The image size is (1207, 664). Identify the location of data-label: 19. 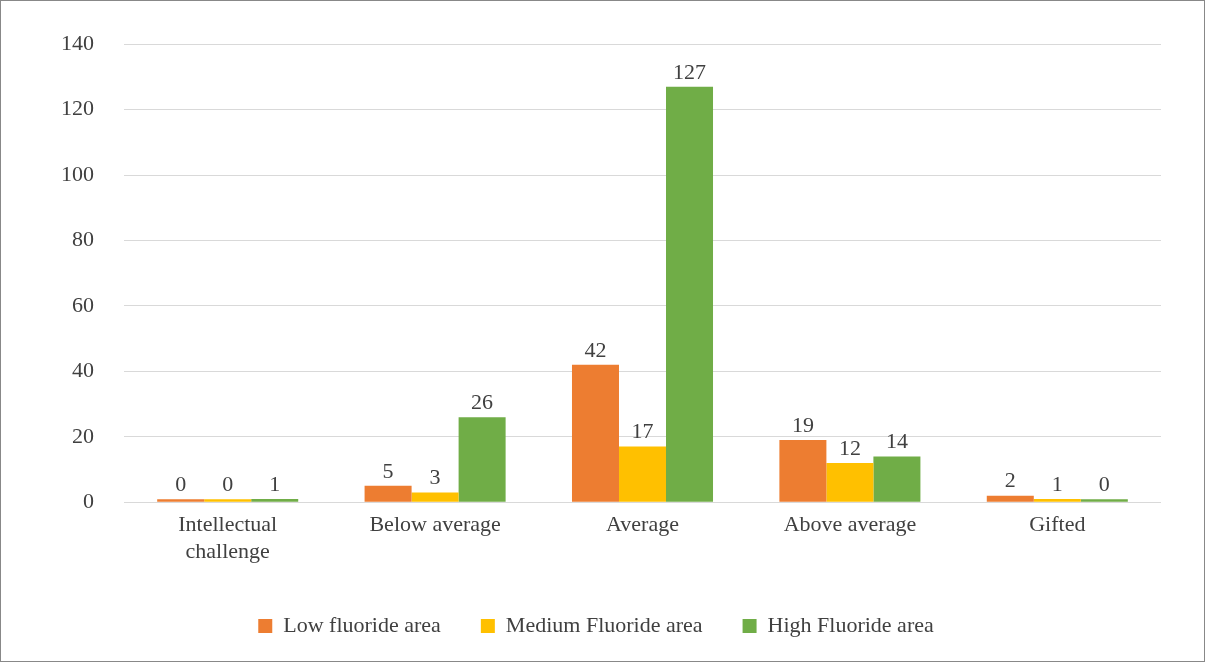
(802, 424).